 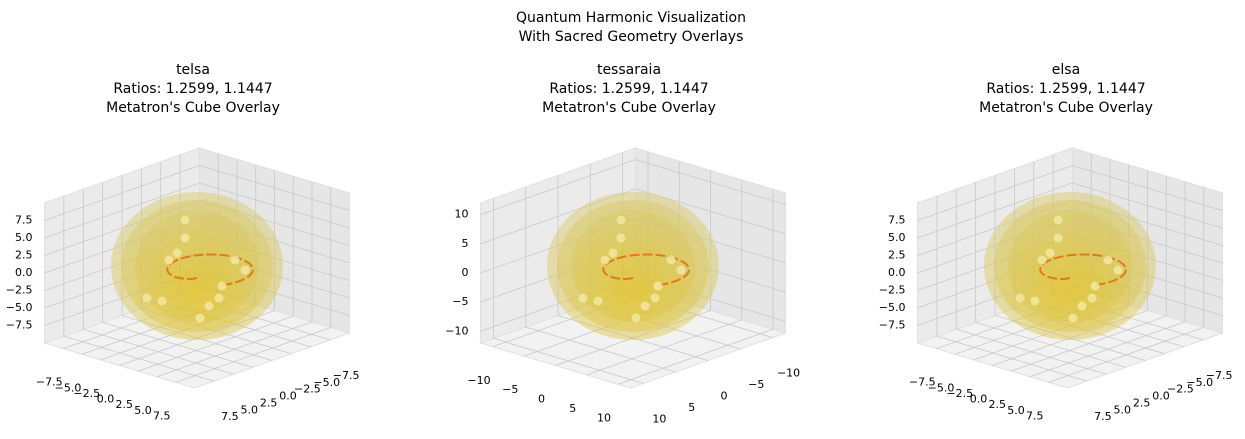 What do you see at coordinates (756, 384) in the screenshot?
I see `y-tick-label: −5` at bounding box center [756, 384].